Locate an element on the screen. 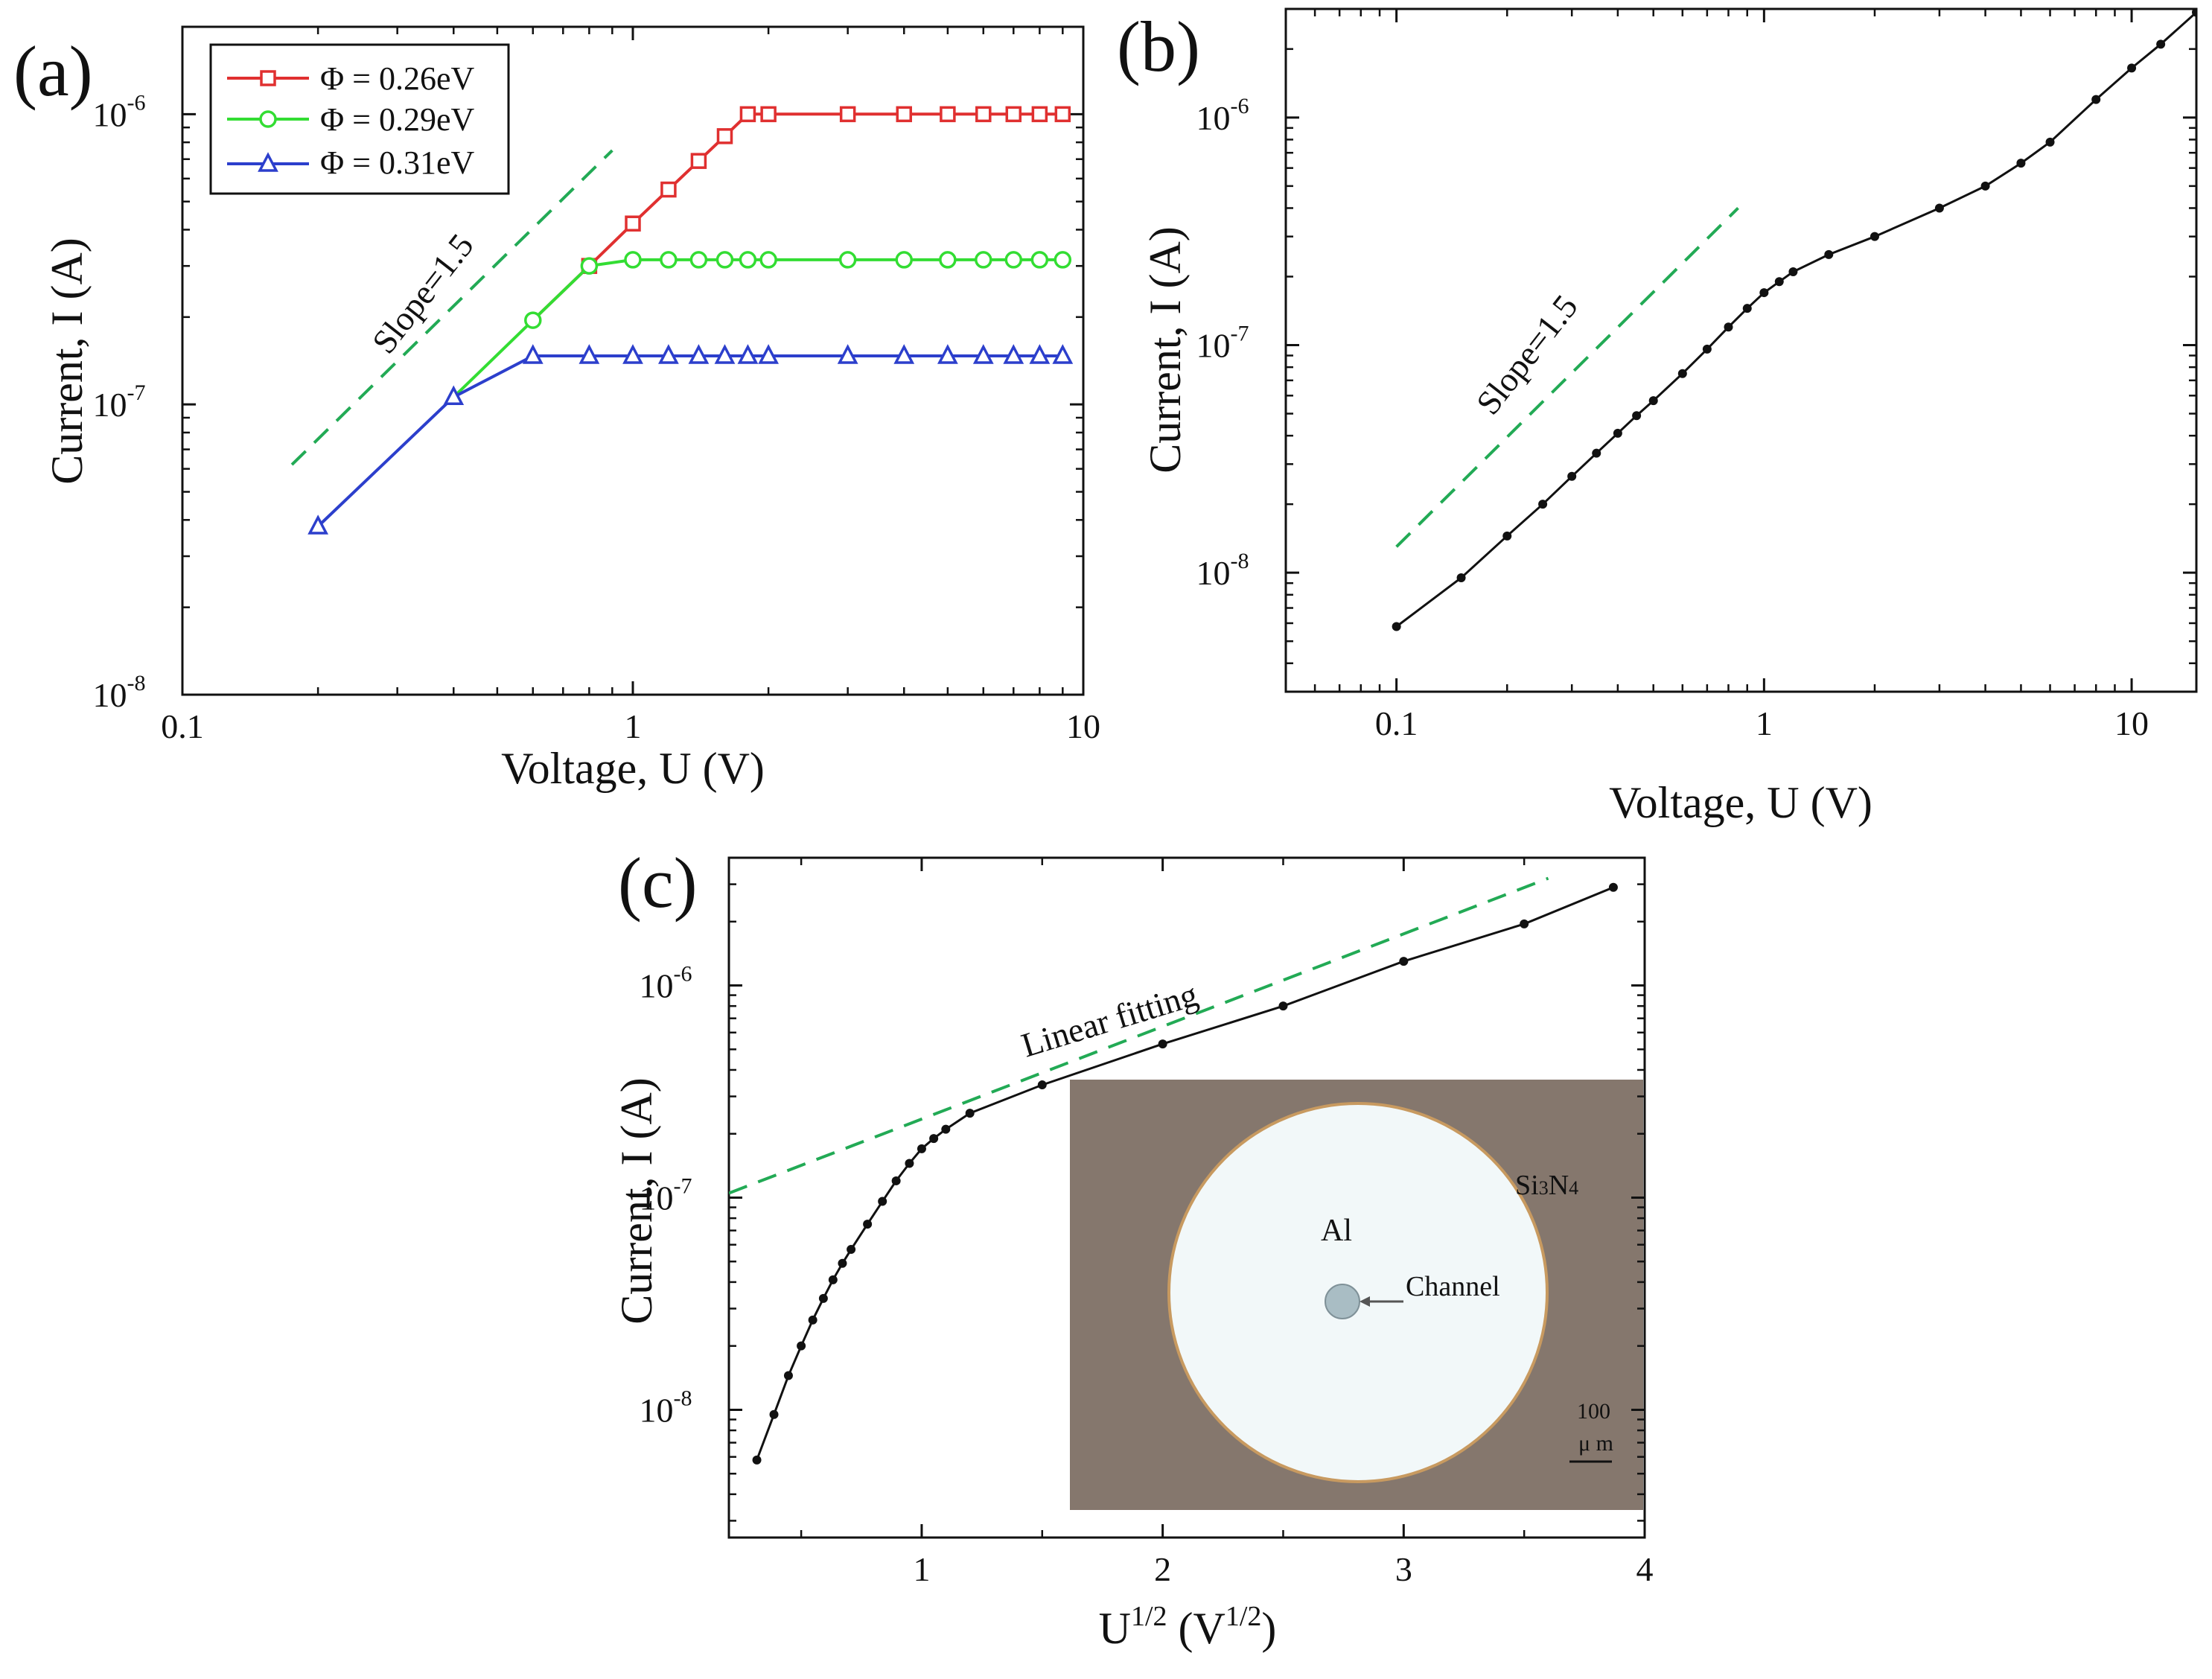  inset-channel-dot is located at coordinates (1342, 1301).